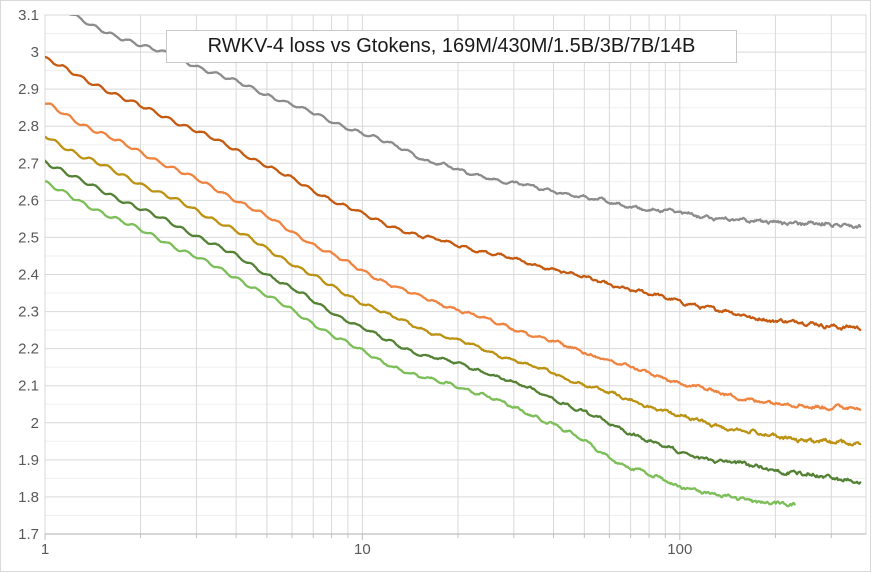 Image resolution: width=871 pixels, height=572 pixels. Describe the element at coordinates (28, 237) in the screenshot. I see `y-tick-label: 2.5` at that location.